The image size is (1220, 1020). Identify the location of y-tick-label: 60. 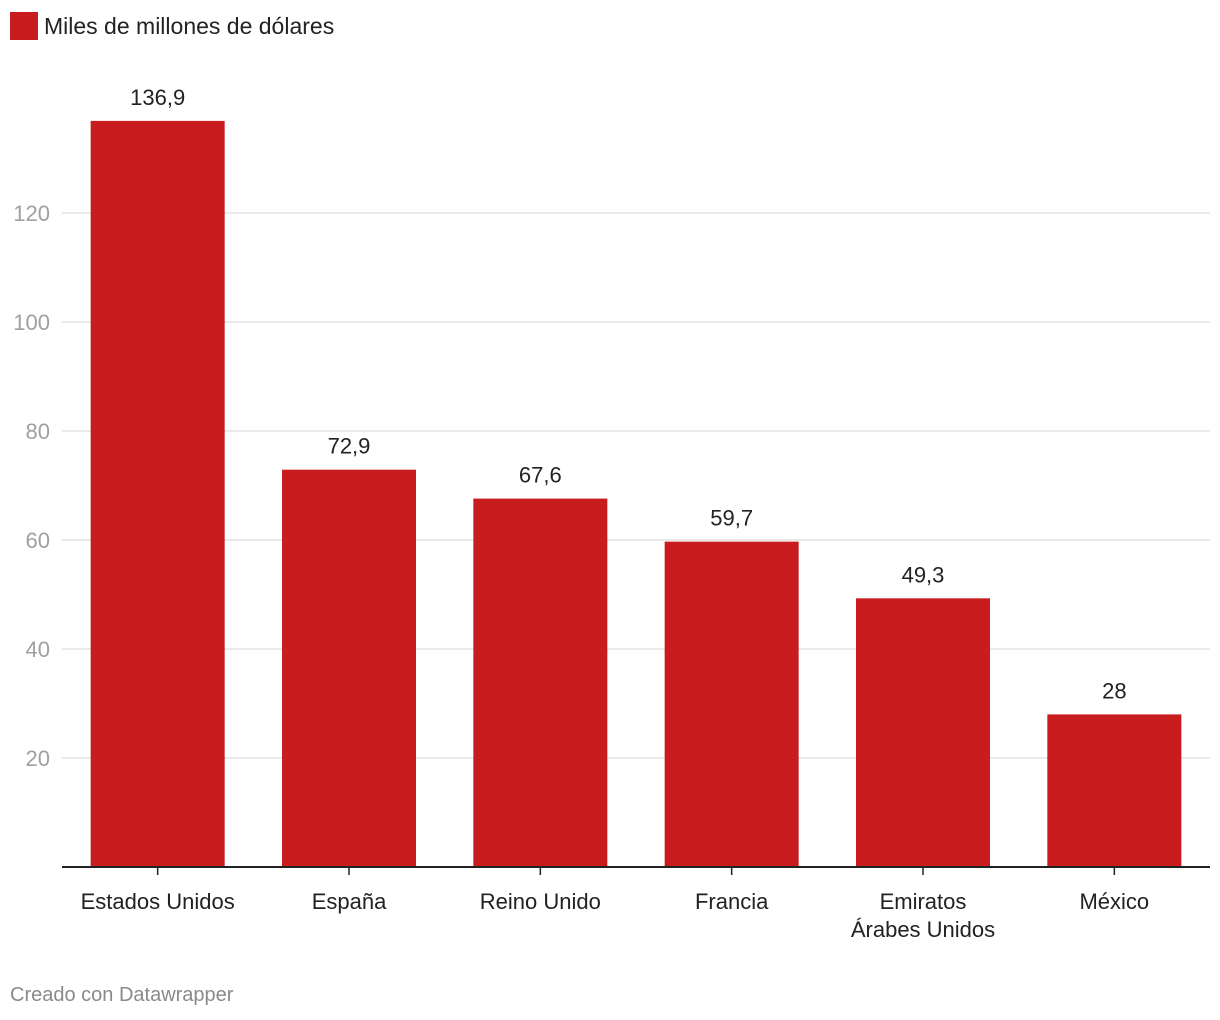
(38, 540).